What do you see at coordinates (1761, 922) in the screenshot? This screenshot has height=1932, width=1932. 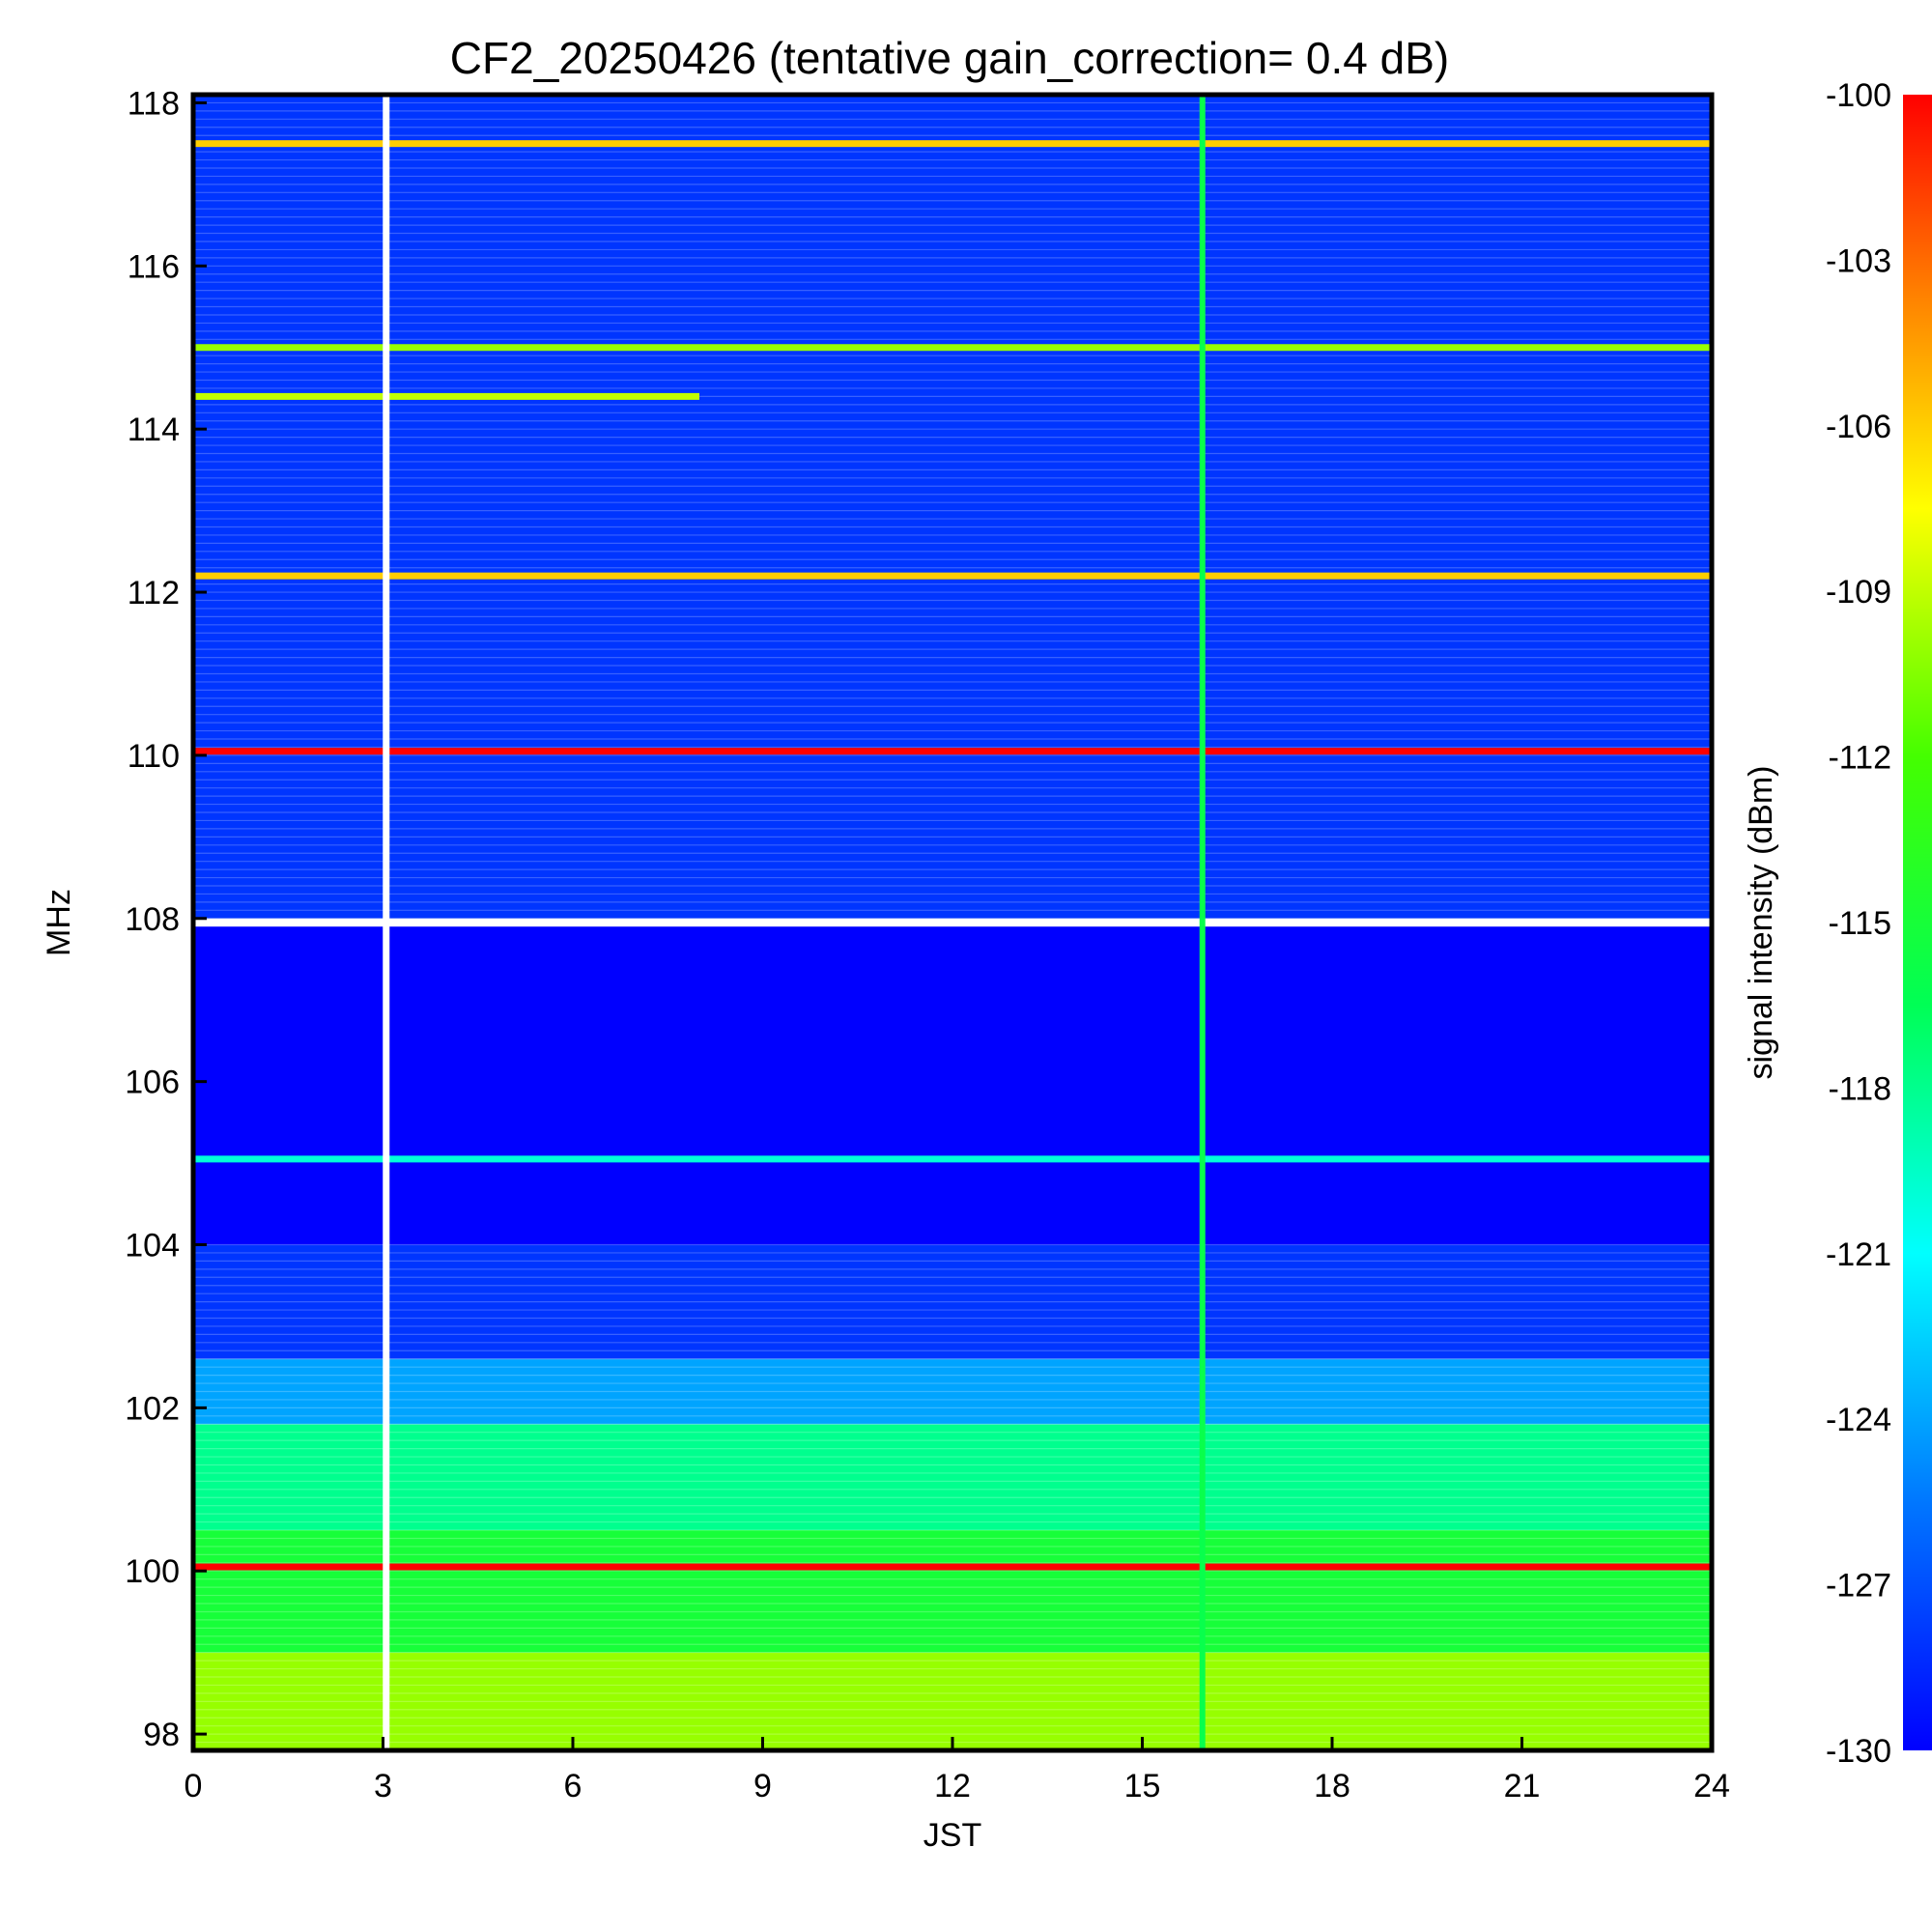 I see `colorbar-label: signal intensity (dBm)` at bounding box center [1761, 922].